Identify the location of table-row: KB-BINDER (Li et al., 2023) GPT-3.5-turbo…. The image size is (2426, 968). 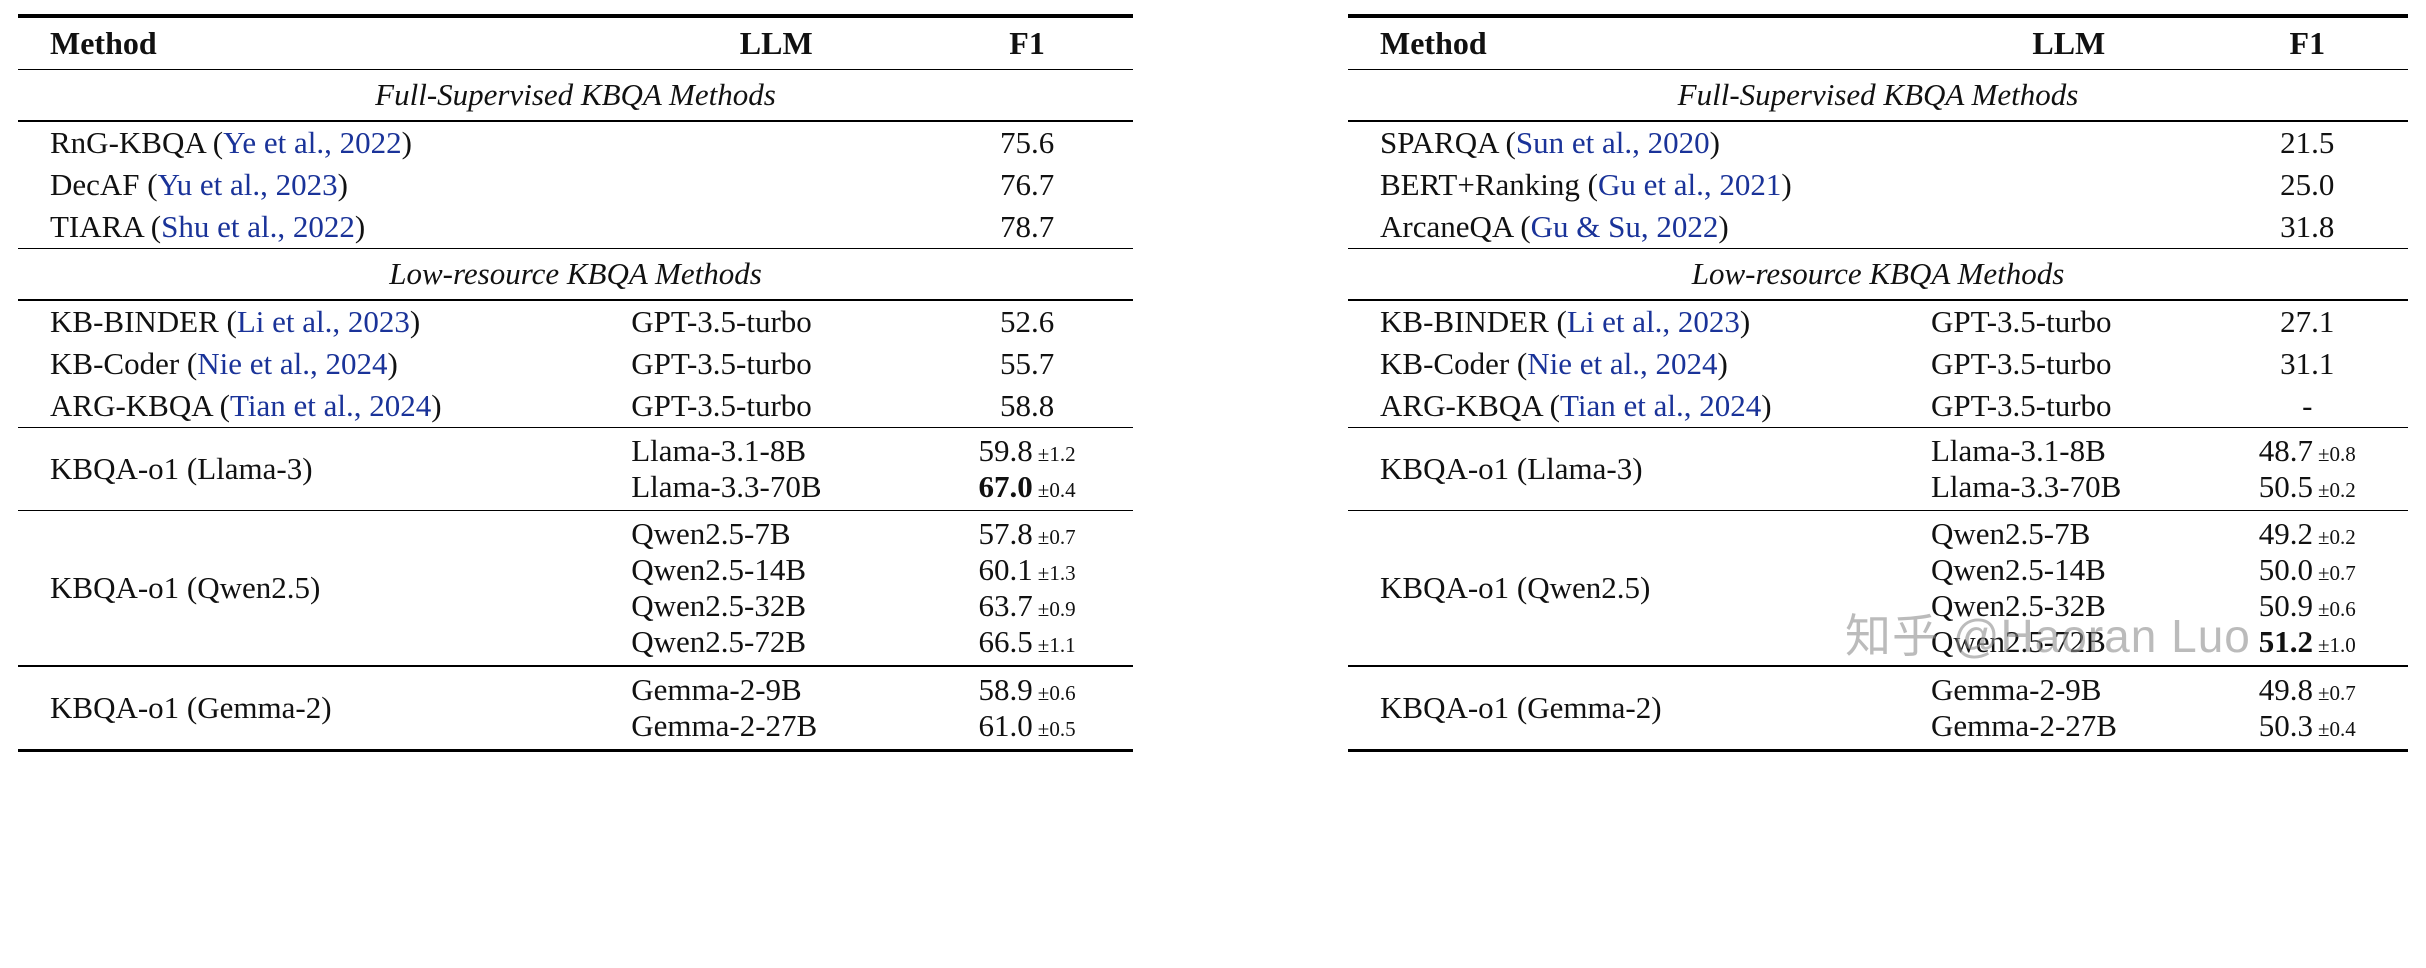
(575, 322).